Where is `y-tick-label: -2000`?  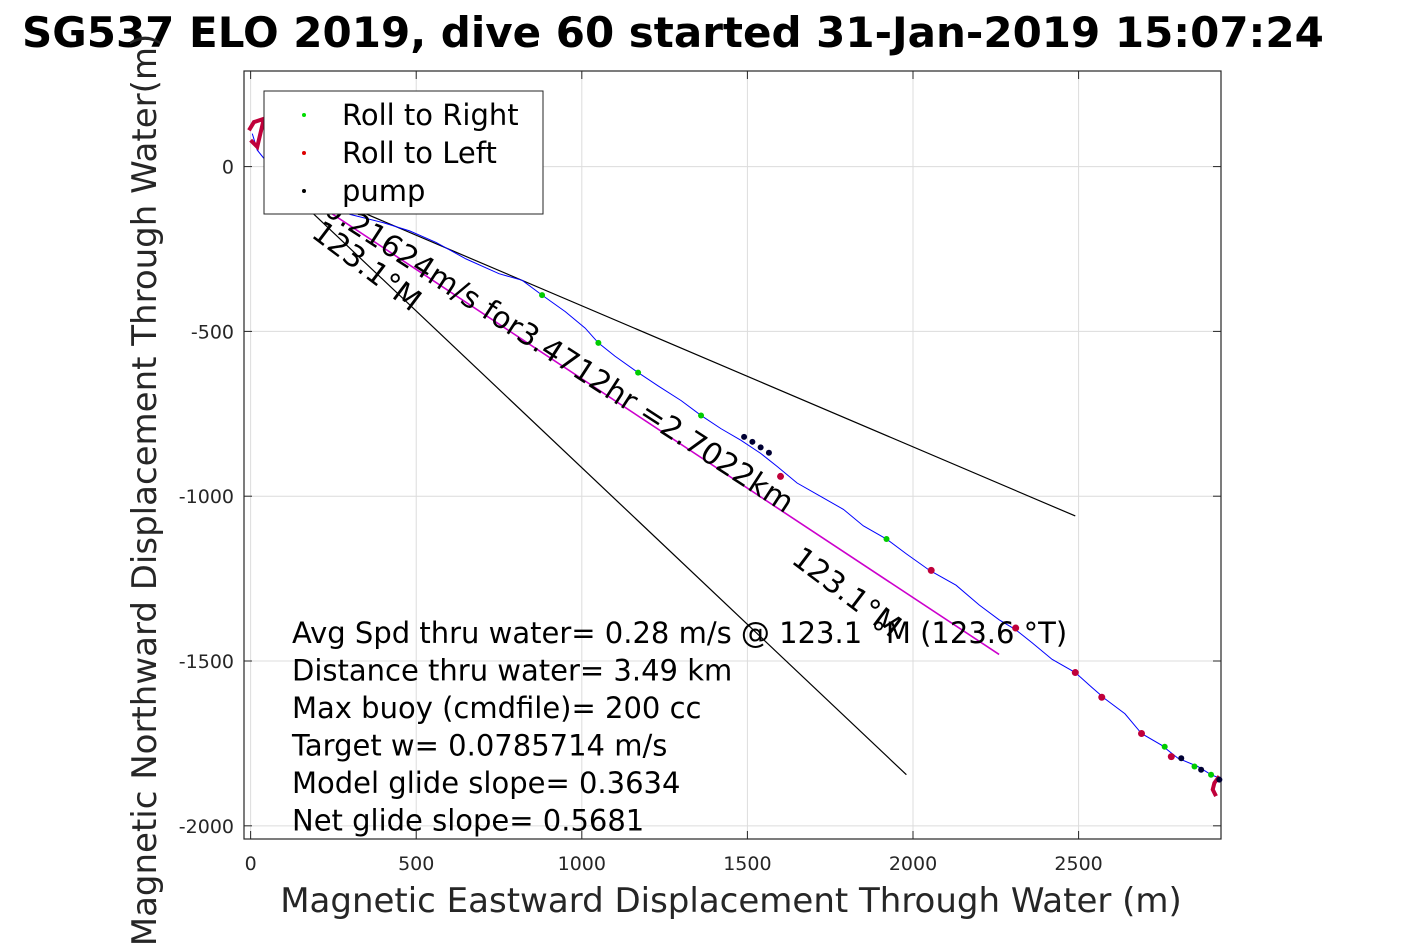
y-tick-label: -2000 is located at coordinates (206, 827).